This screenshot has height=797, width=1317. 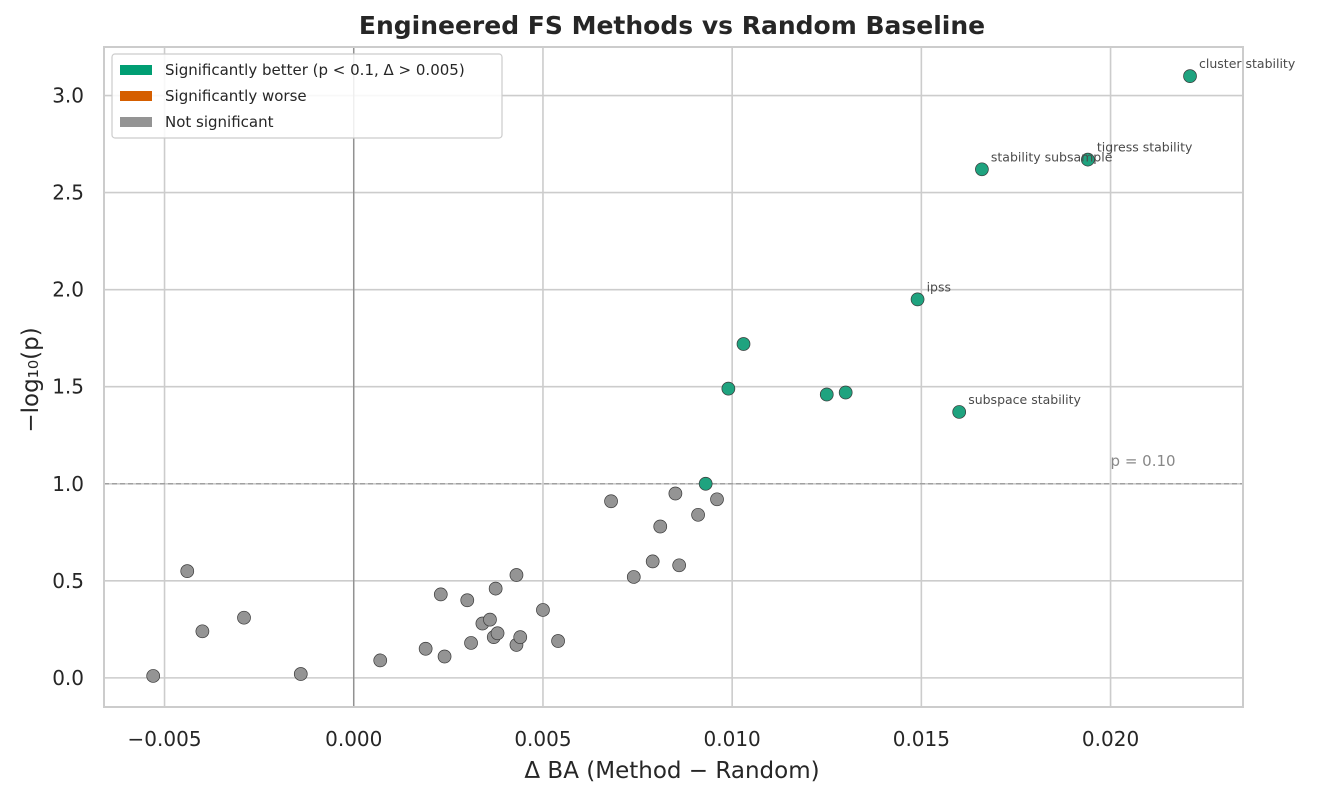 What do you see at coordinates (236, 96) in the screenshot?
I see `legend-label: Significantly worse` at bounding box center [236, 96].